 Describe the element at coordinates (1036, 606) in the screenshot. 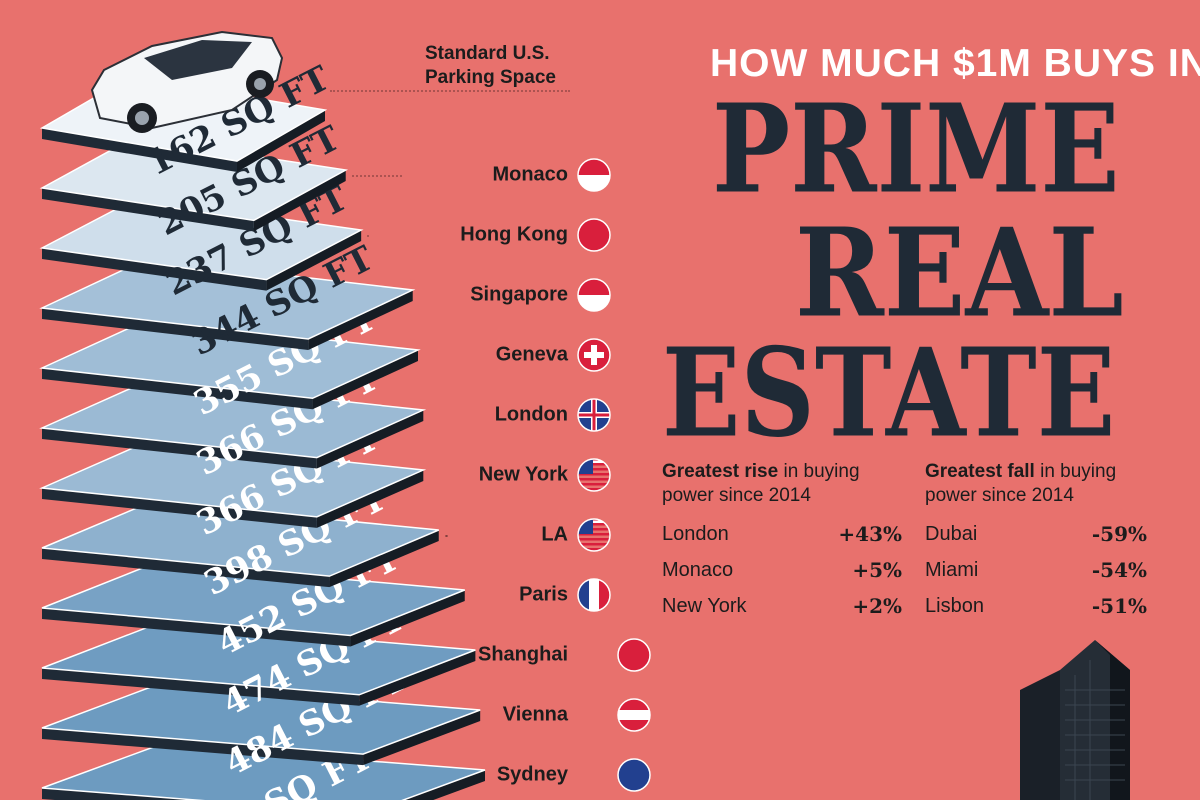

I see `fall-row: Lisbon -51%` at that location.